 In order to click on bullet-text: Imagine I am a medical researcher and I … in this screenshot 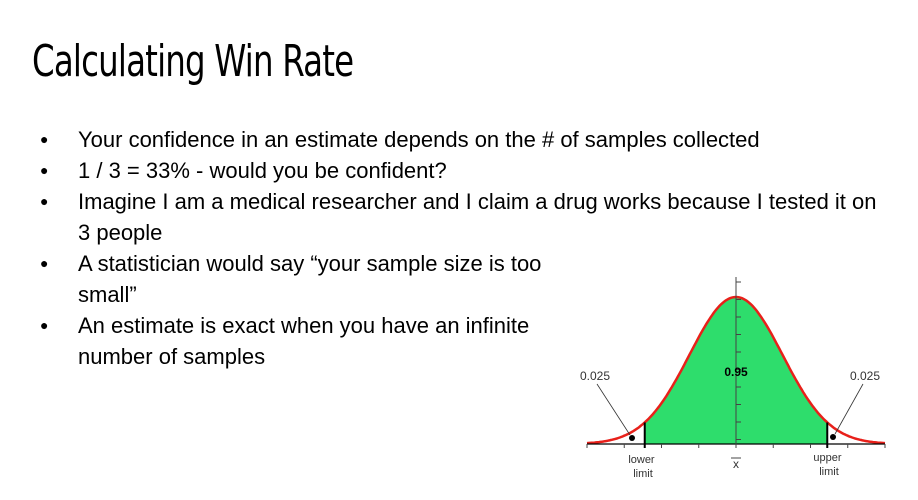, I will do `click(477, 217)`.